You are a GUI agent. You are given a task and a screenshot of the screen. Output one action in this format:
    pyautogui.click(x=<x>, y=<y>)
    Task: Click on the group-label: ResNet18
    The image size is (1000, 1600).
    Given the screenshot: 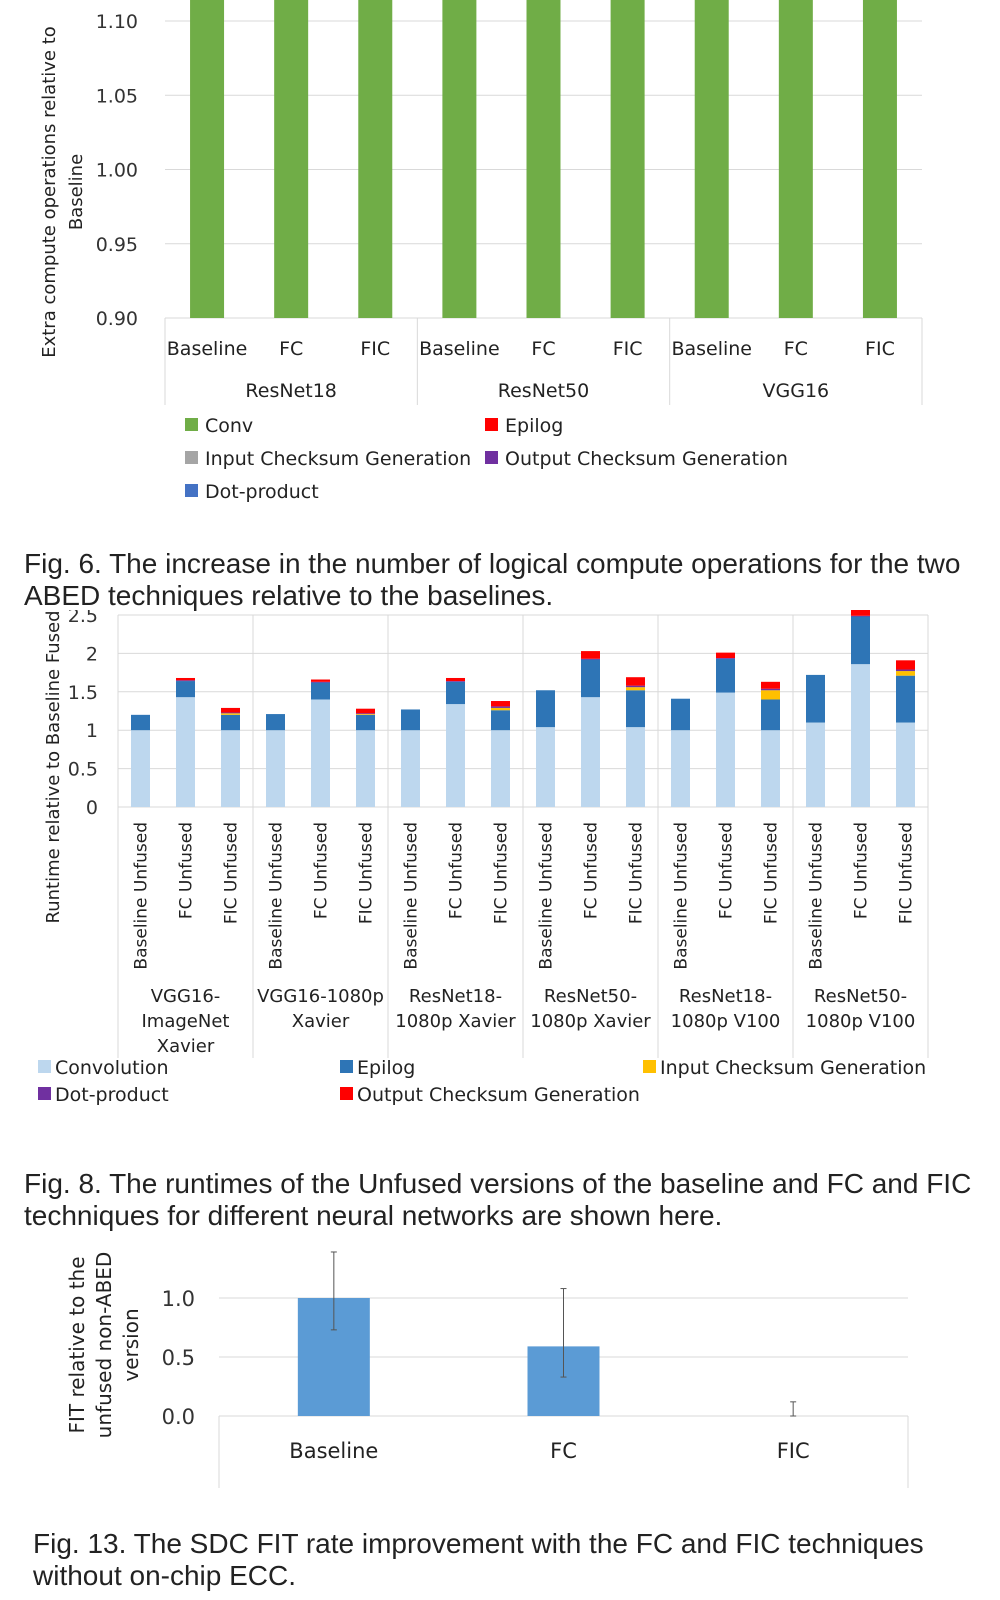 What is the action you would take?
    pyautogui.click(x=290, y=391)
    